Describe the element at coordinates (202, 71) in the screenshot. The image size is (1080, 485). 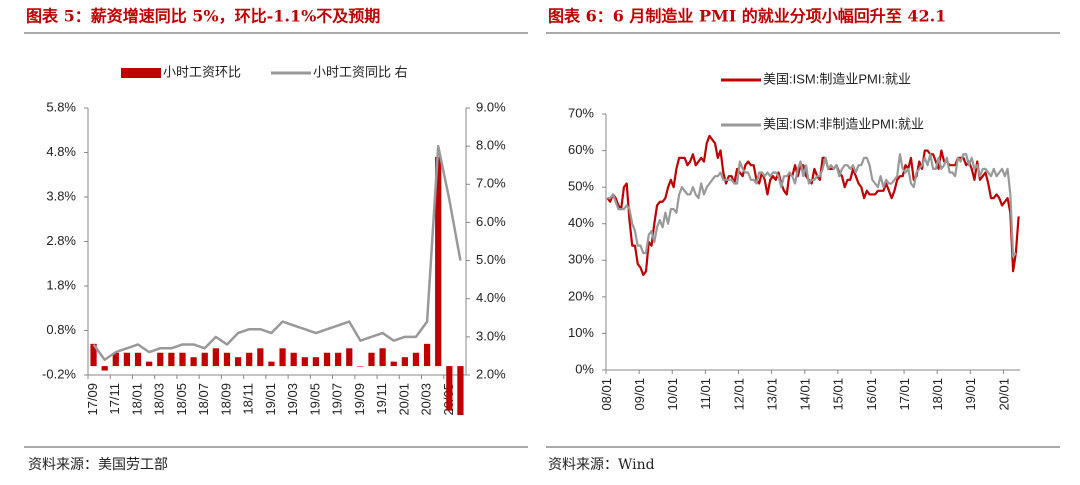
I see `legend-label: 小时工资环比` at that location.